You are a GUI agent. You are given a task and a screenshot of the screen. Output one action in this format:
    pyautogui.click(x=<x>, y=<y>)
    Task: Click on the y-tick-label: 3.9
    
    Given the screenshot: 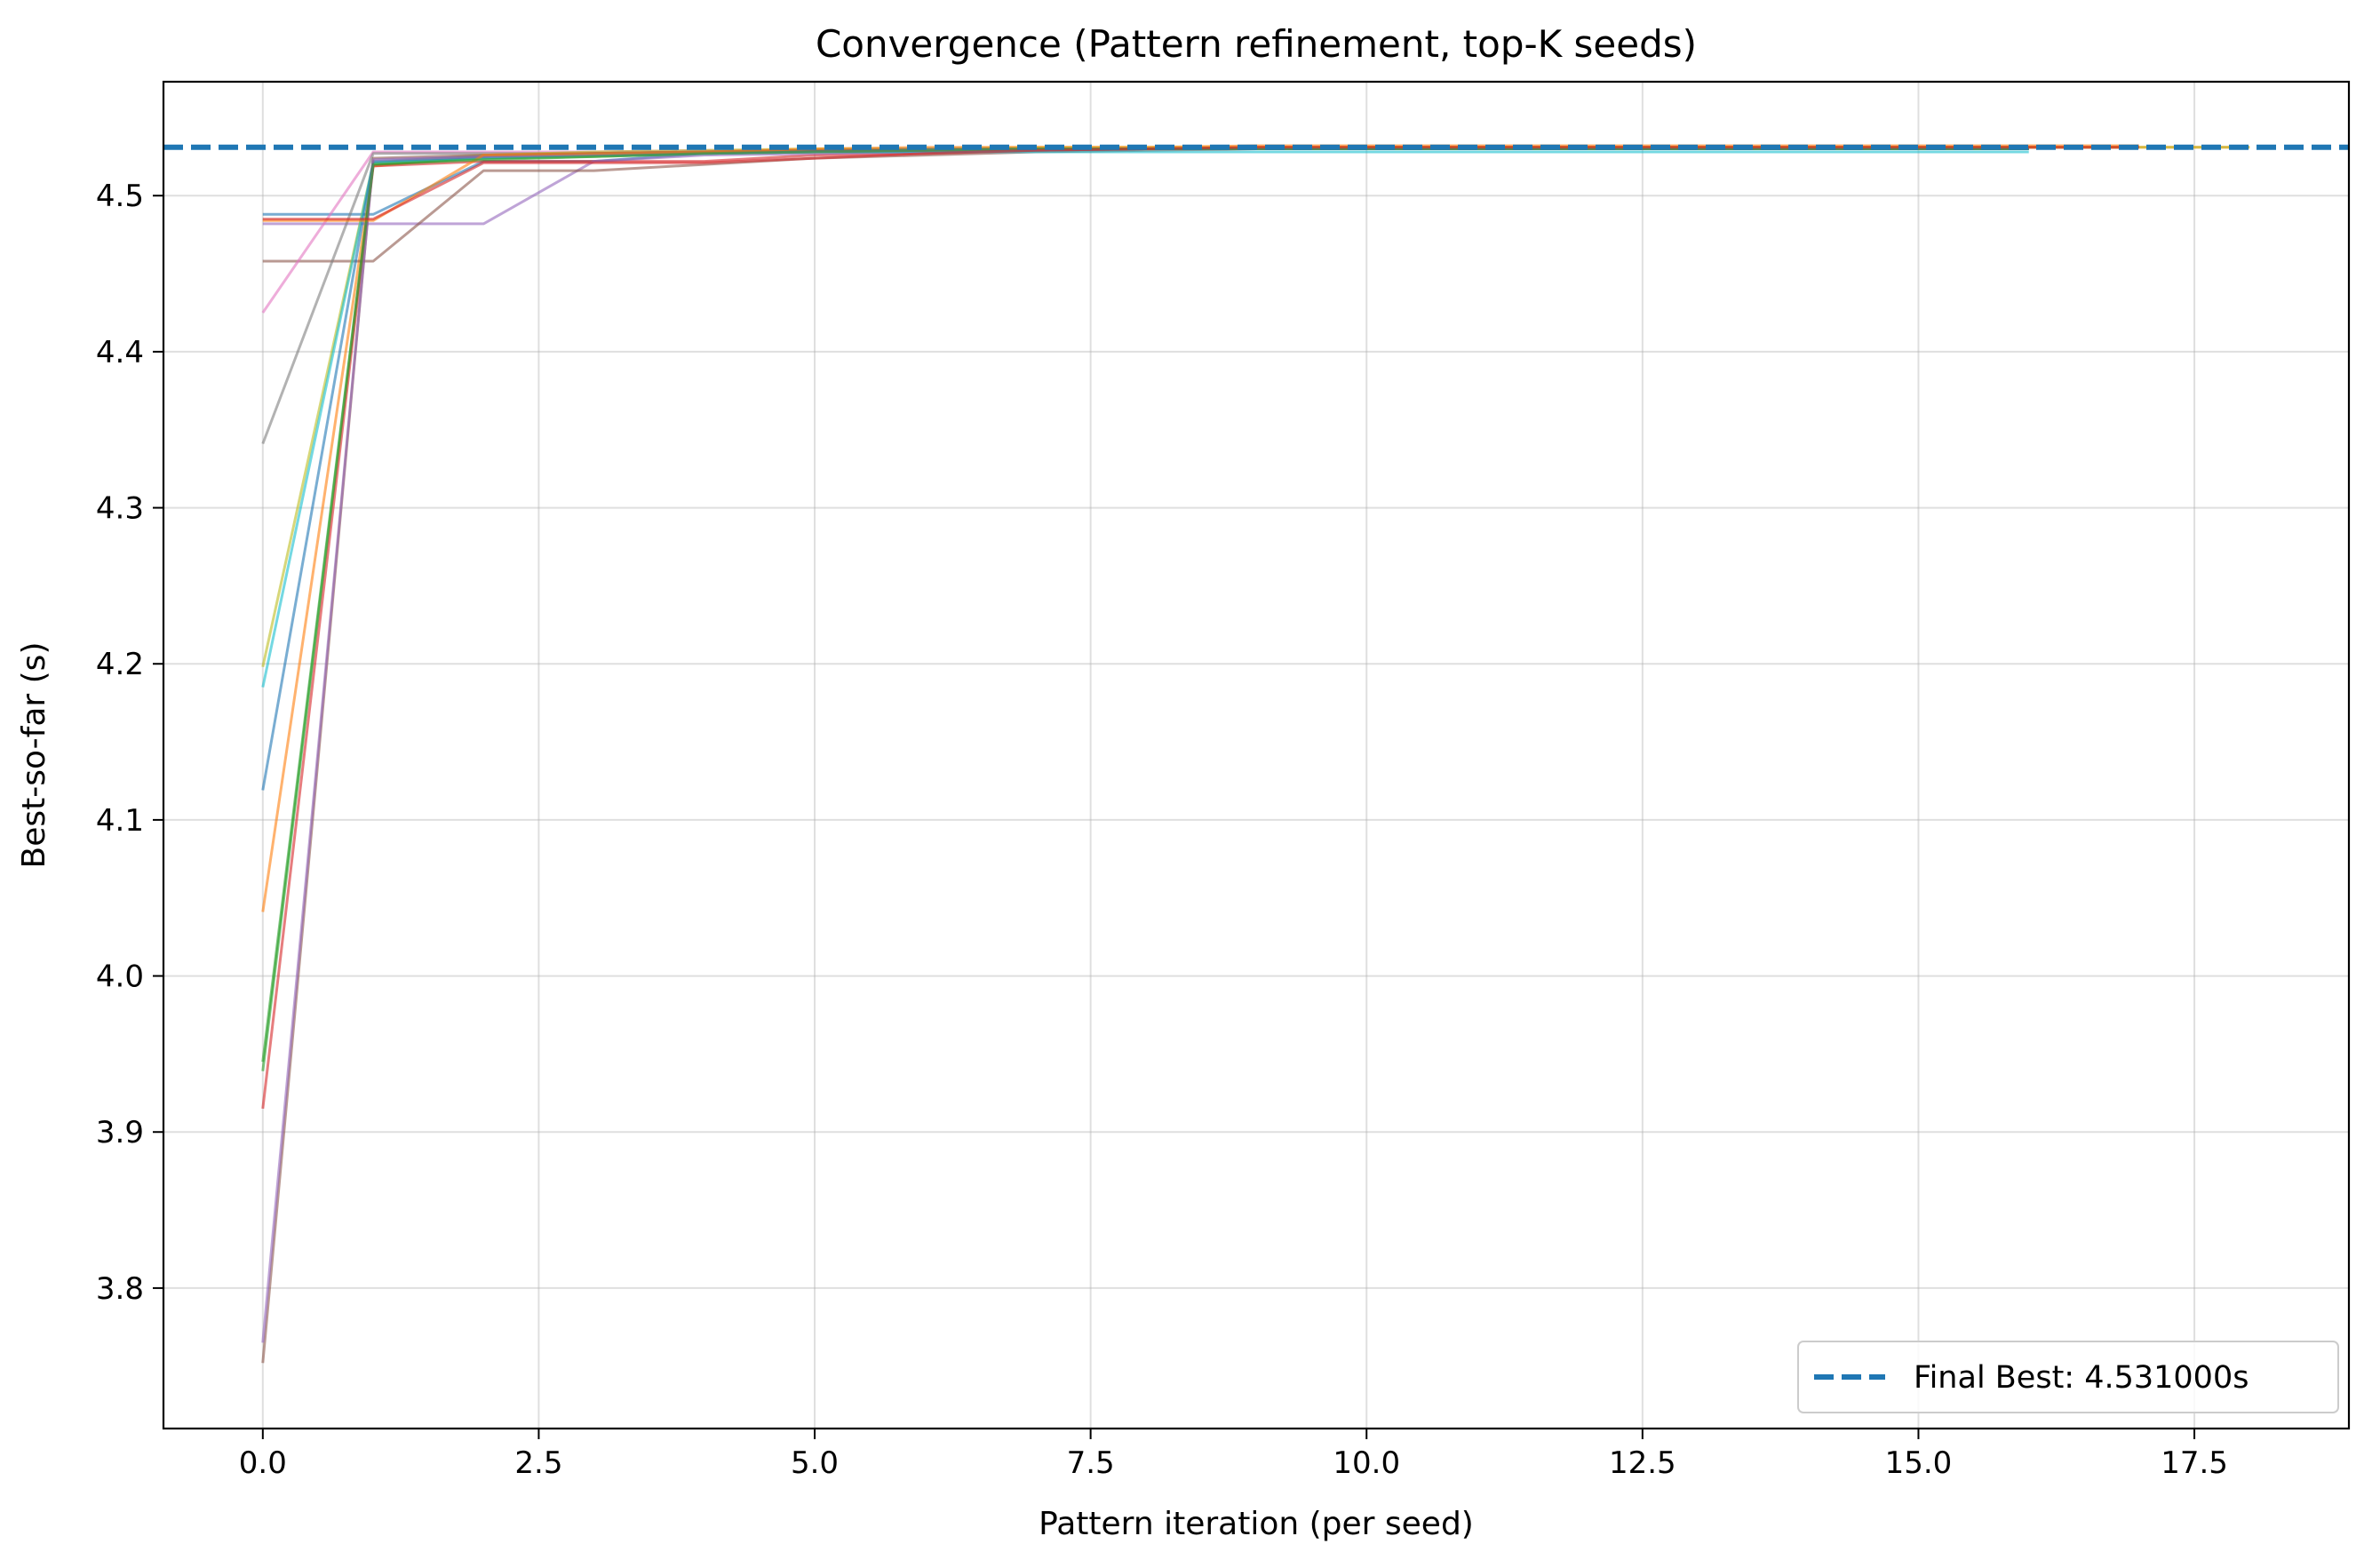 What is the action you would take?
    pyautogui.click(x=120, y=1132)
    